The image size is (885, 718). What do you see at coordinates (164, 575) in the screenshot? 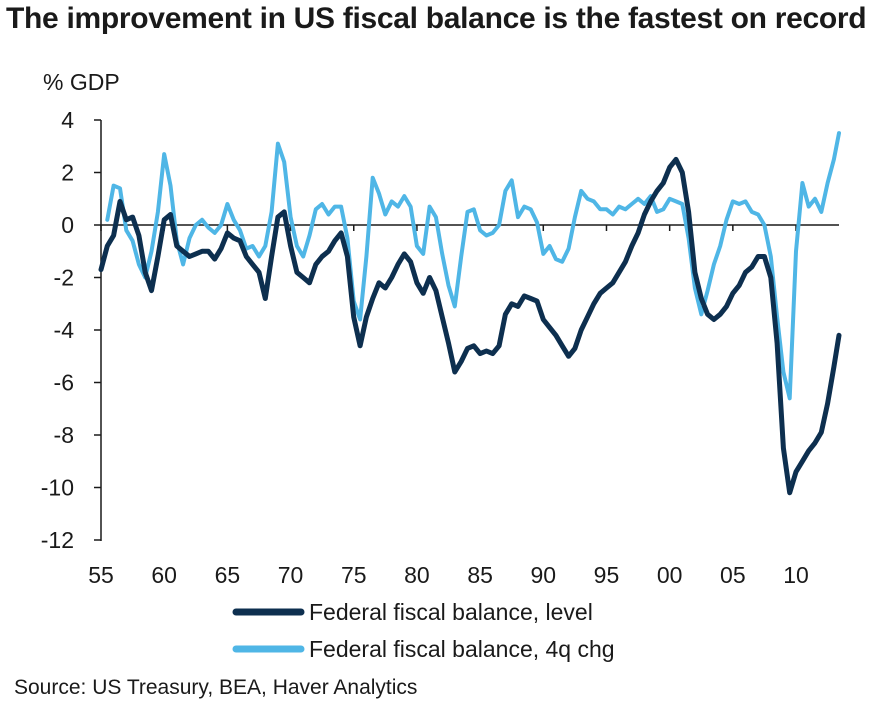
I see `x-tick-label: 60` at bounding box center [164, 575].